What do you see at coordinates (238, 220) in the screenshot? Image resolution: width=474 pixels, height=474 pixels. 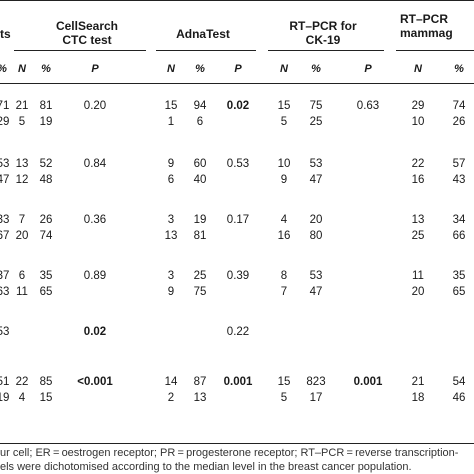 I see `cell-ad_p: 0.17` at bounding box center [238, 220].